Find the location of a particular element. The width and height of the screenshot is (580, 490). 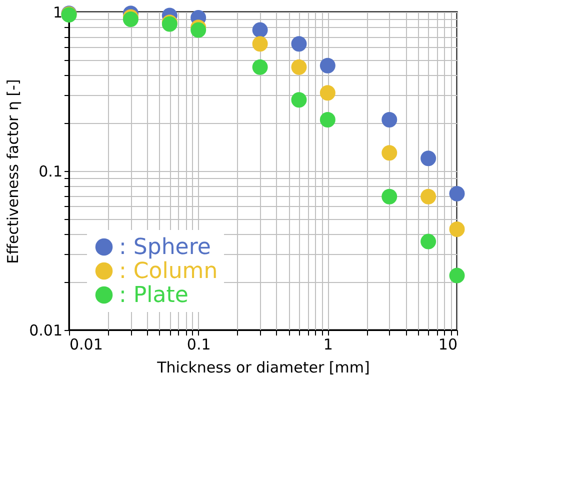

legend-label: : Sphere is located at coordinates (165, 247).